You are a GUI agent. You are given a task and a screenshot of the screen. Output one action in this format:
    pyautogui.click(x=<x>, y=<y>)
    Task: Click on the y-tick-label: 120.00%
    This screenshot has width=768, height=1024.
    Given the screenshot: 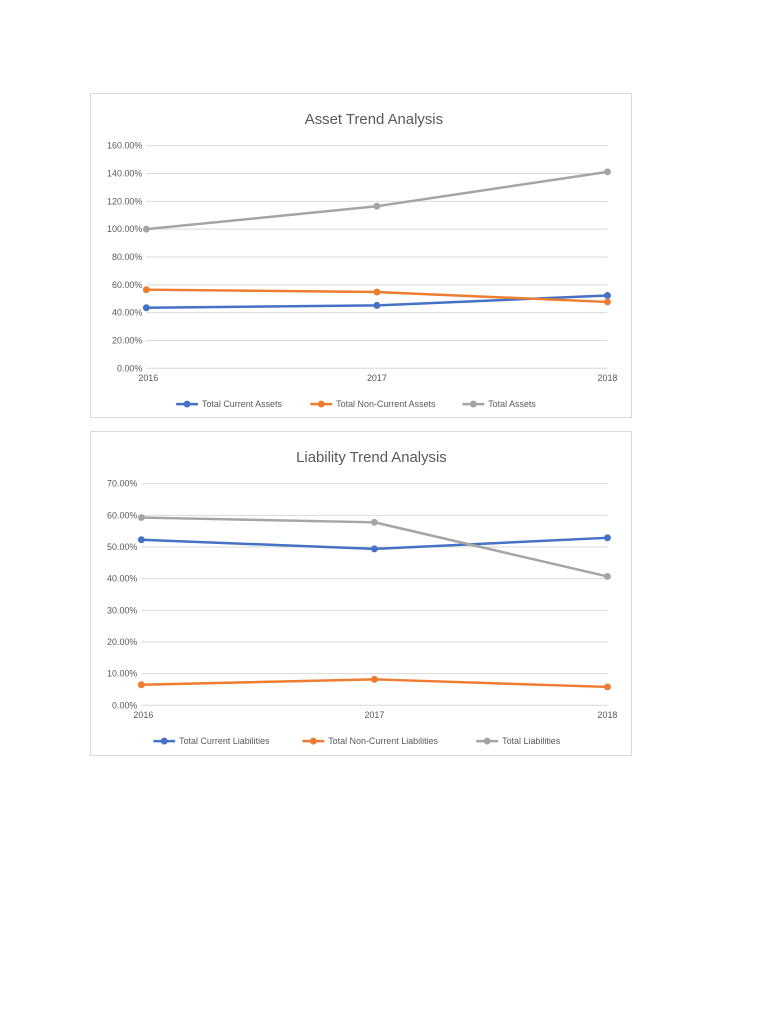 What is the action you would take?
    pyautogui.click(x=124, y=201)
    